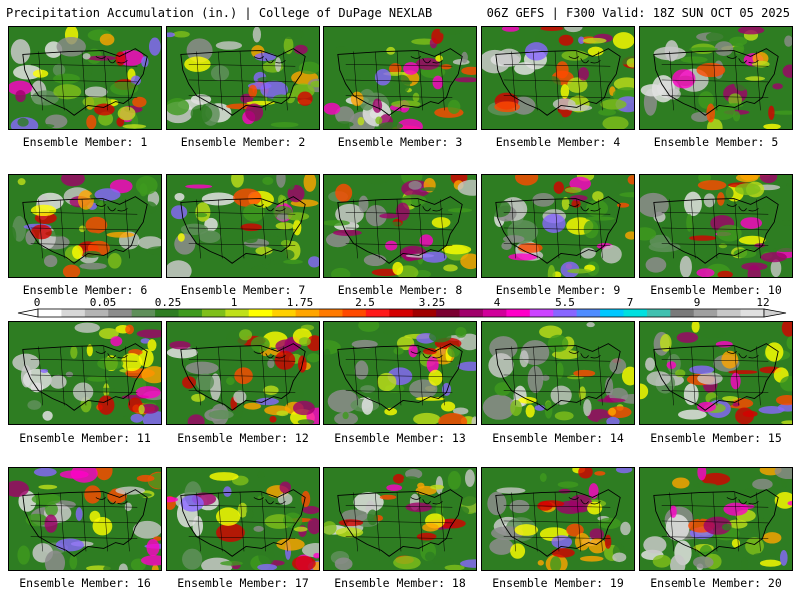 This screenshot has height=600, width=800. What do you see at coordinates (300, 302) in the screenshot?
I see `colorbar-tick-label: 1.75` at bounding box center [300, 302].